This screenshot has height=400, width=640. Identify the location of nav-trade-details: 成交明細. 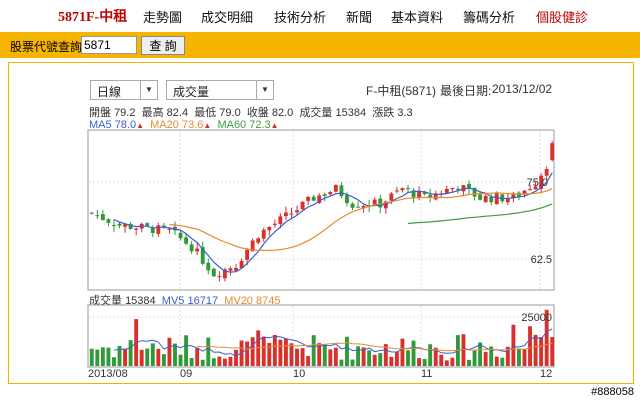
(227, 17).